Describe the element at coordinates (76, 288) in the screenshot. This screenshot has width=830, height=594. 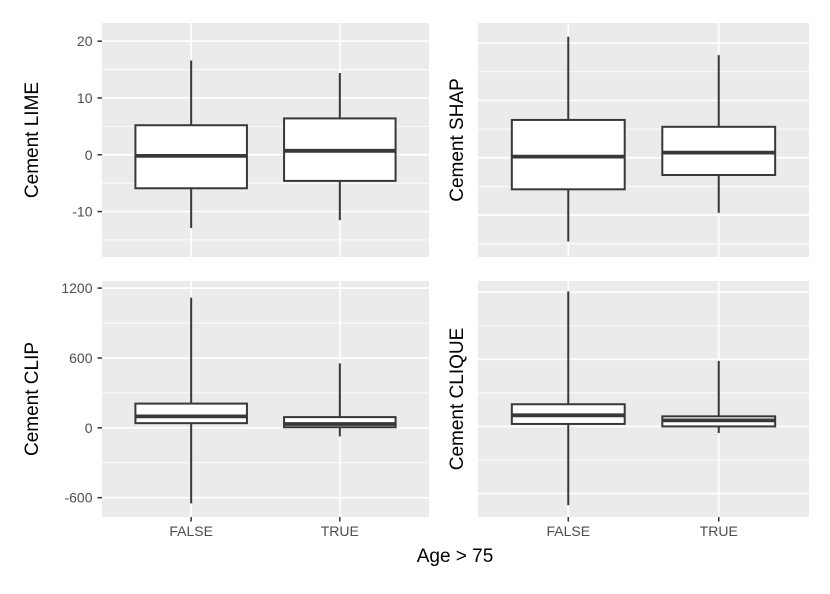
I see `y-tick-label: 1200` at that location.